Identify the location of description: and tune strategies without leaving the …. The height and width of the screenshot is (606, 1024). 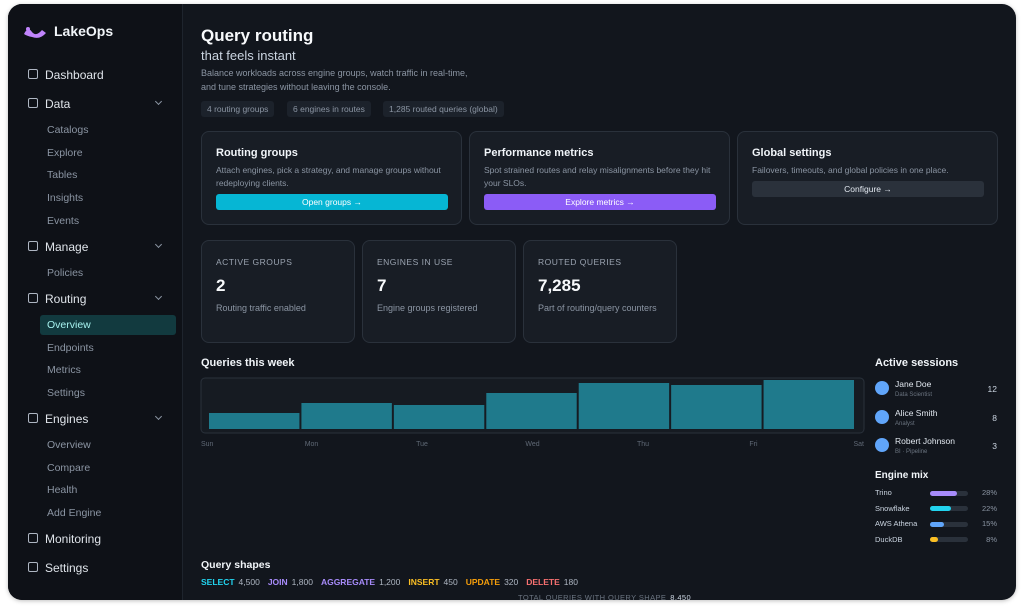
(296, 87).